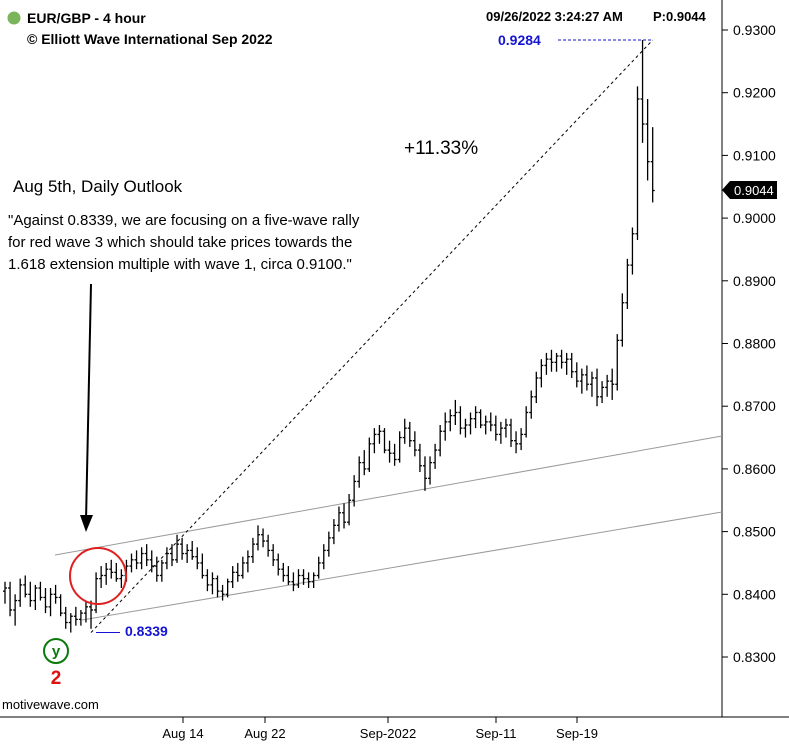 This screenshot has height=746, width=789. I want to click on last-price-label: 0.9044, so click(754, 190).